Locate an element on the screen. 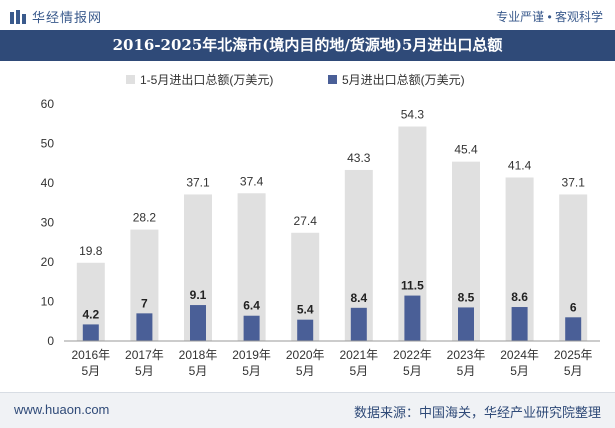 Image resolution: width=615 pixels, height=428 pixels. legend-label-1: 1-5月进出口总额(万美元) is located at coordinates (206, 80).